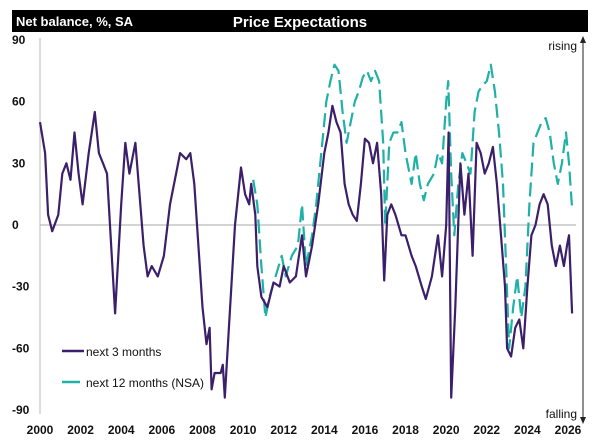 The width and height of the screenshot is (600, 444). Describe the element at coordinates (243, 430) in the screenshot. I see `x-tick-label: 2010` at that location.